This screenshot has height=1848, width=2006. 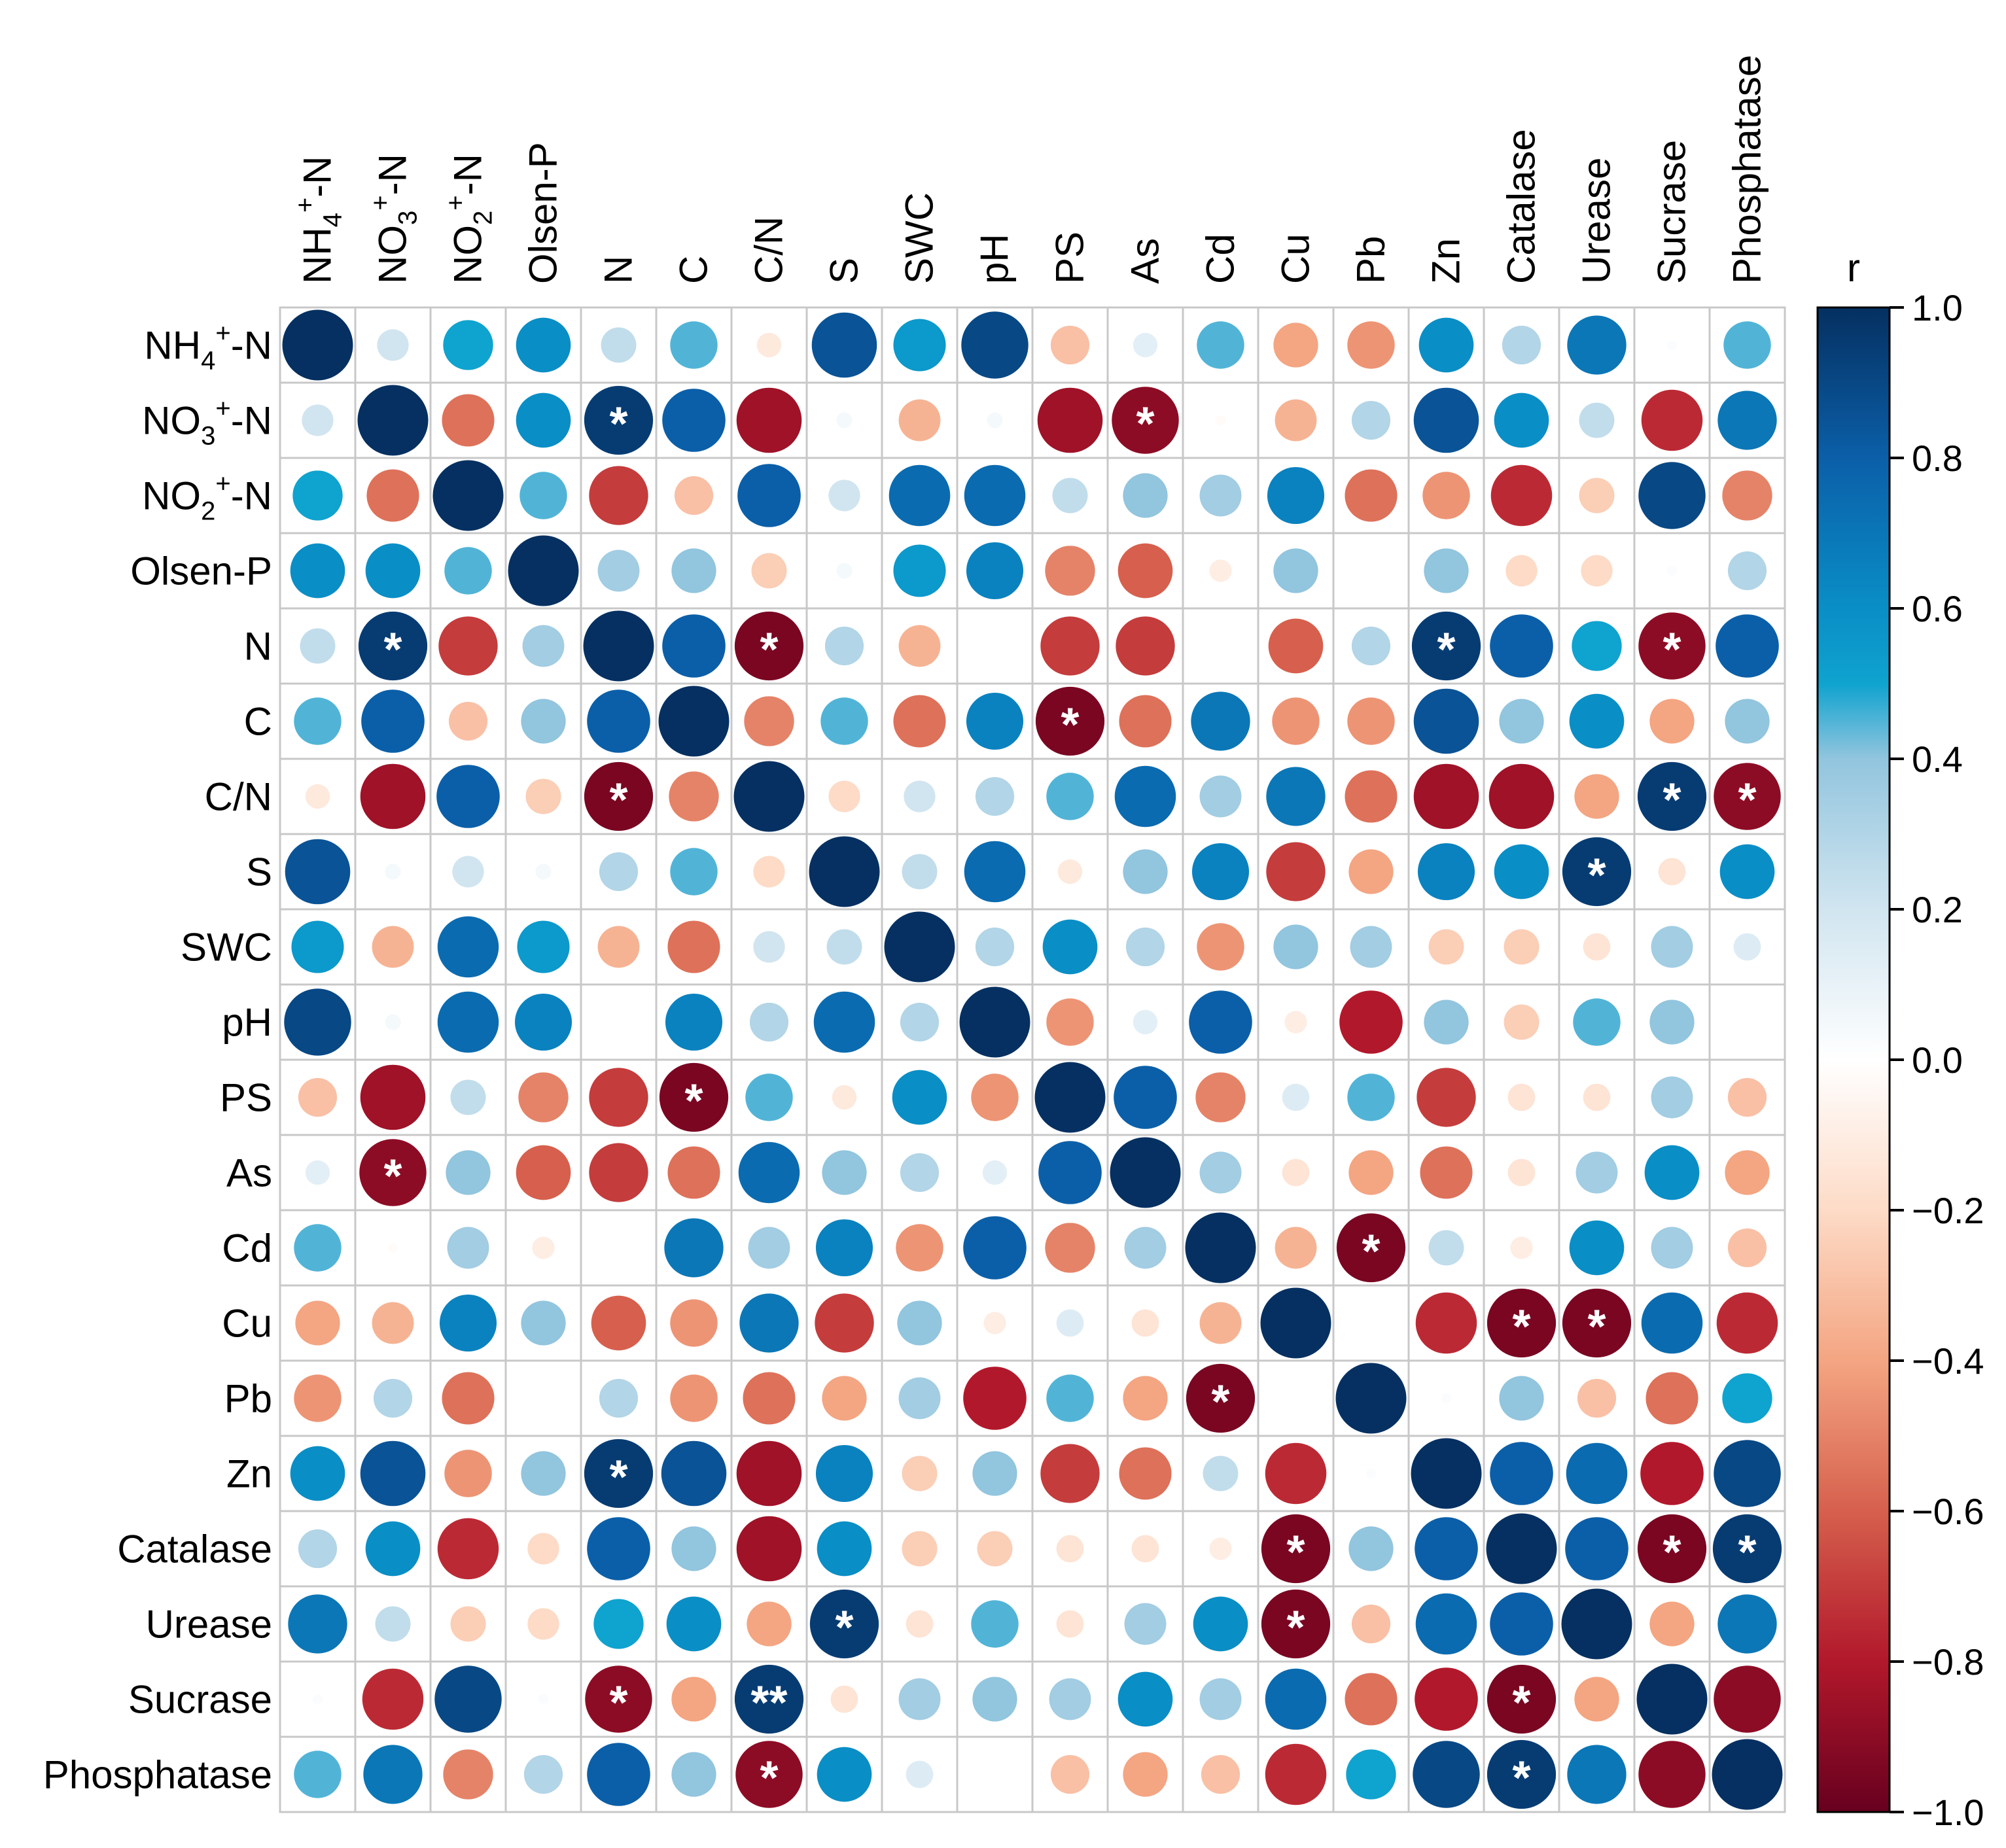 What do you see at coordinates (247, 1248) in the screenshot?
I see `row-label: Cd` at bounding box center [247, 1248].